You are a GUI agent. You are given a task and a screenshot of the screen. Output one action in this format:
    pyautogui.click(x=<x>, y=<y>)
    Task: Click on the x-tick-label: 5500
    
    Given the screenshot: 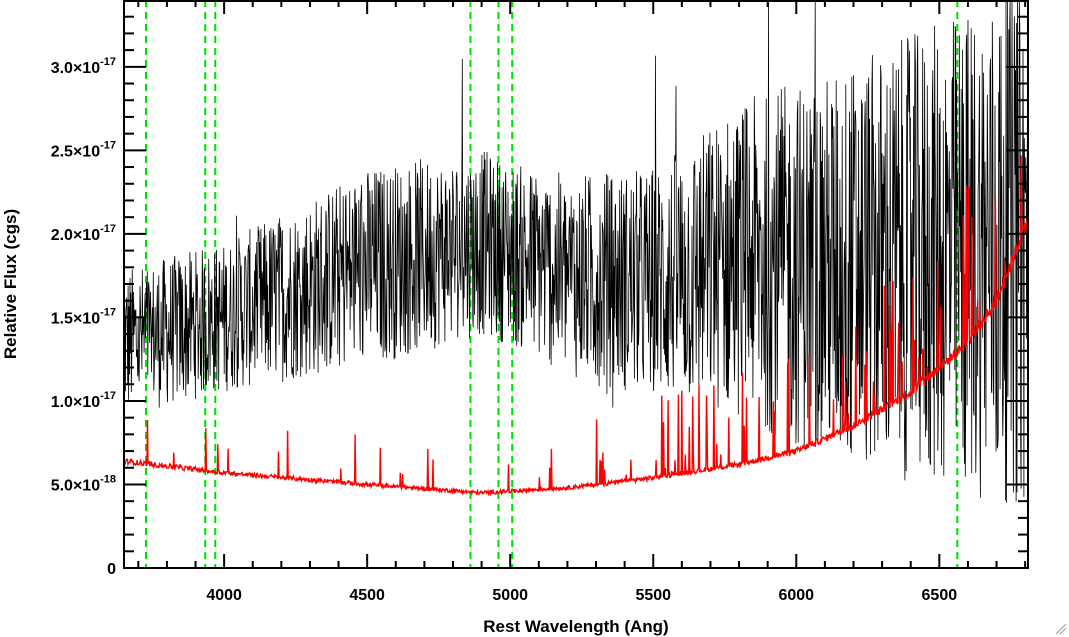 What is the action you would take?
    pyautogui.click(x=653, y=595)
    